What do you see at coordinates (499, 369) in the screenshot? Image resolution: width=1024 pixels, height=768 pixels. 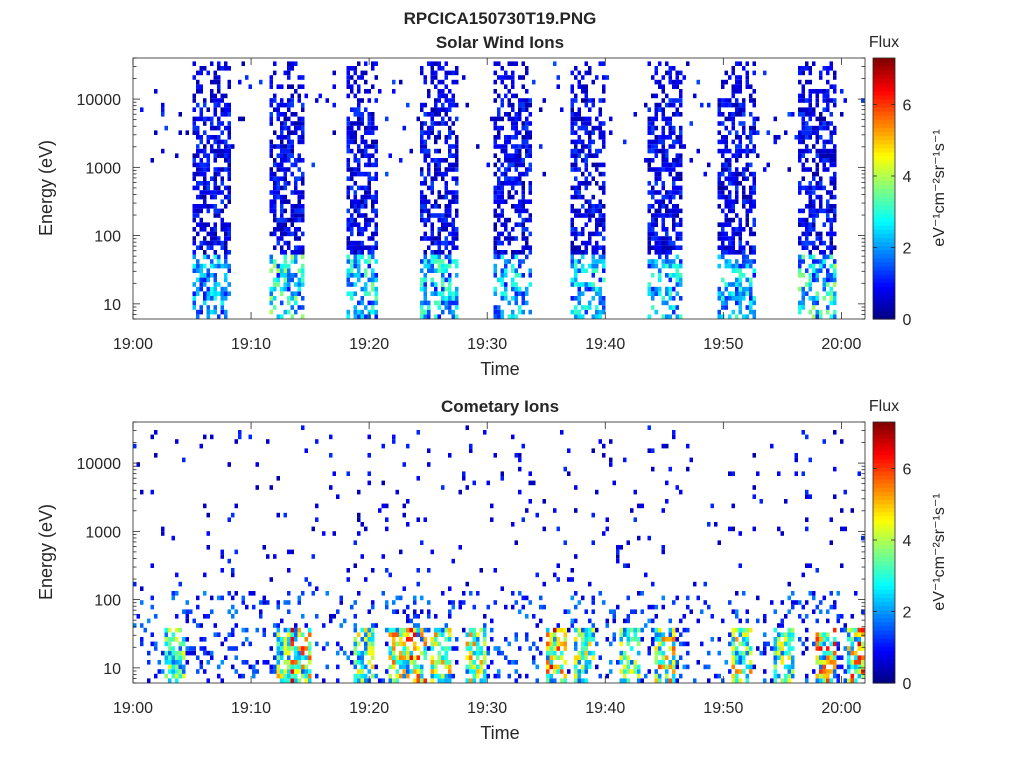 I see `x-axis-label: Time` at bounding box center [499, 369].